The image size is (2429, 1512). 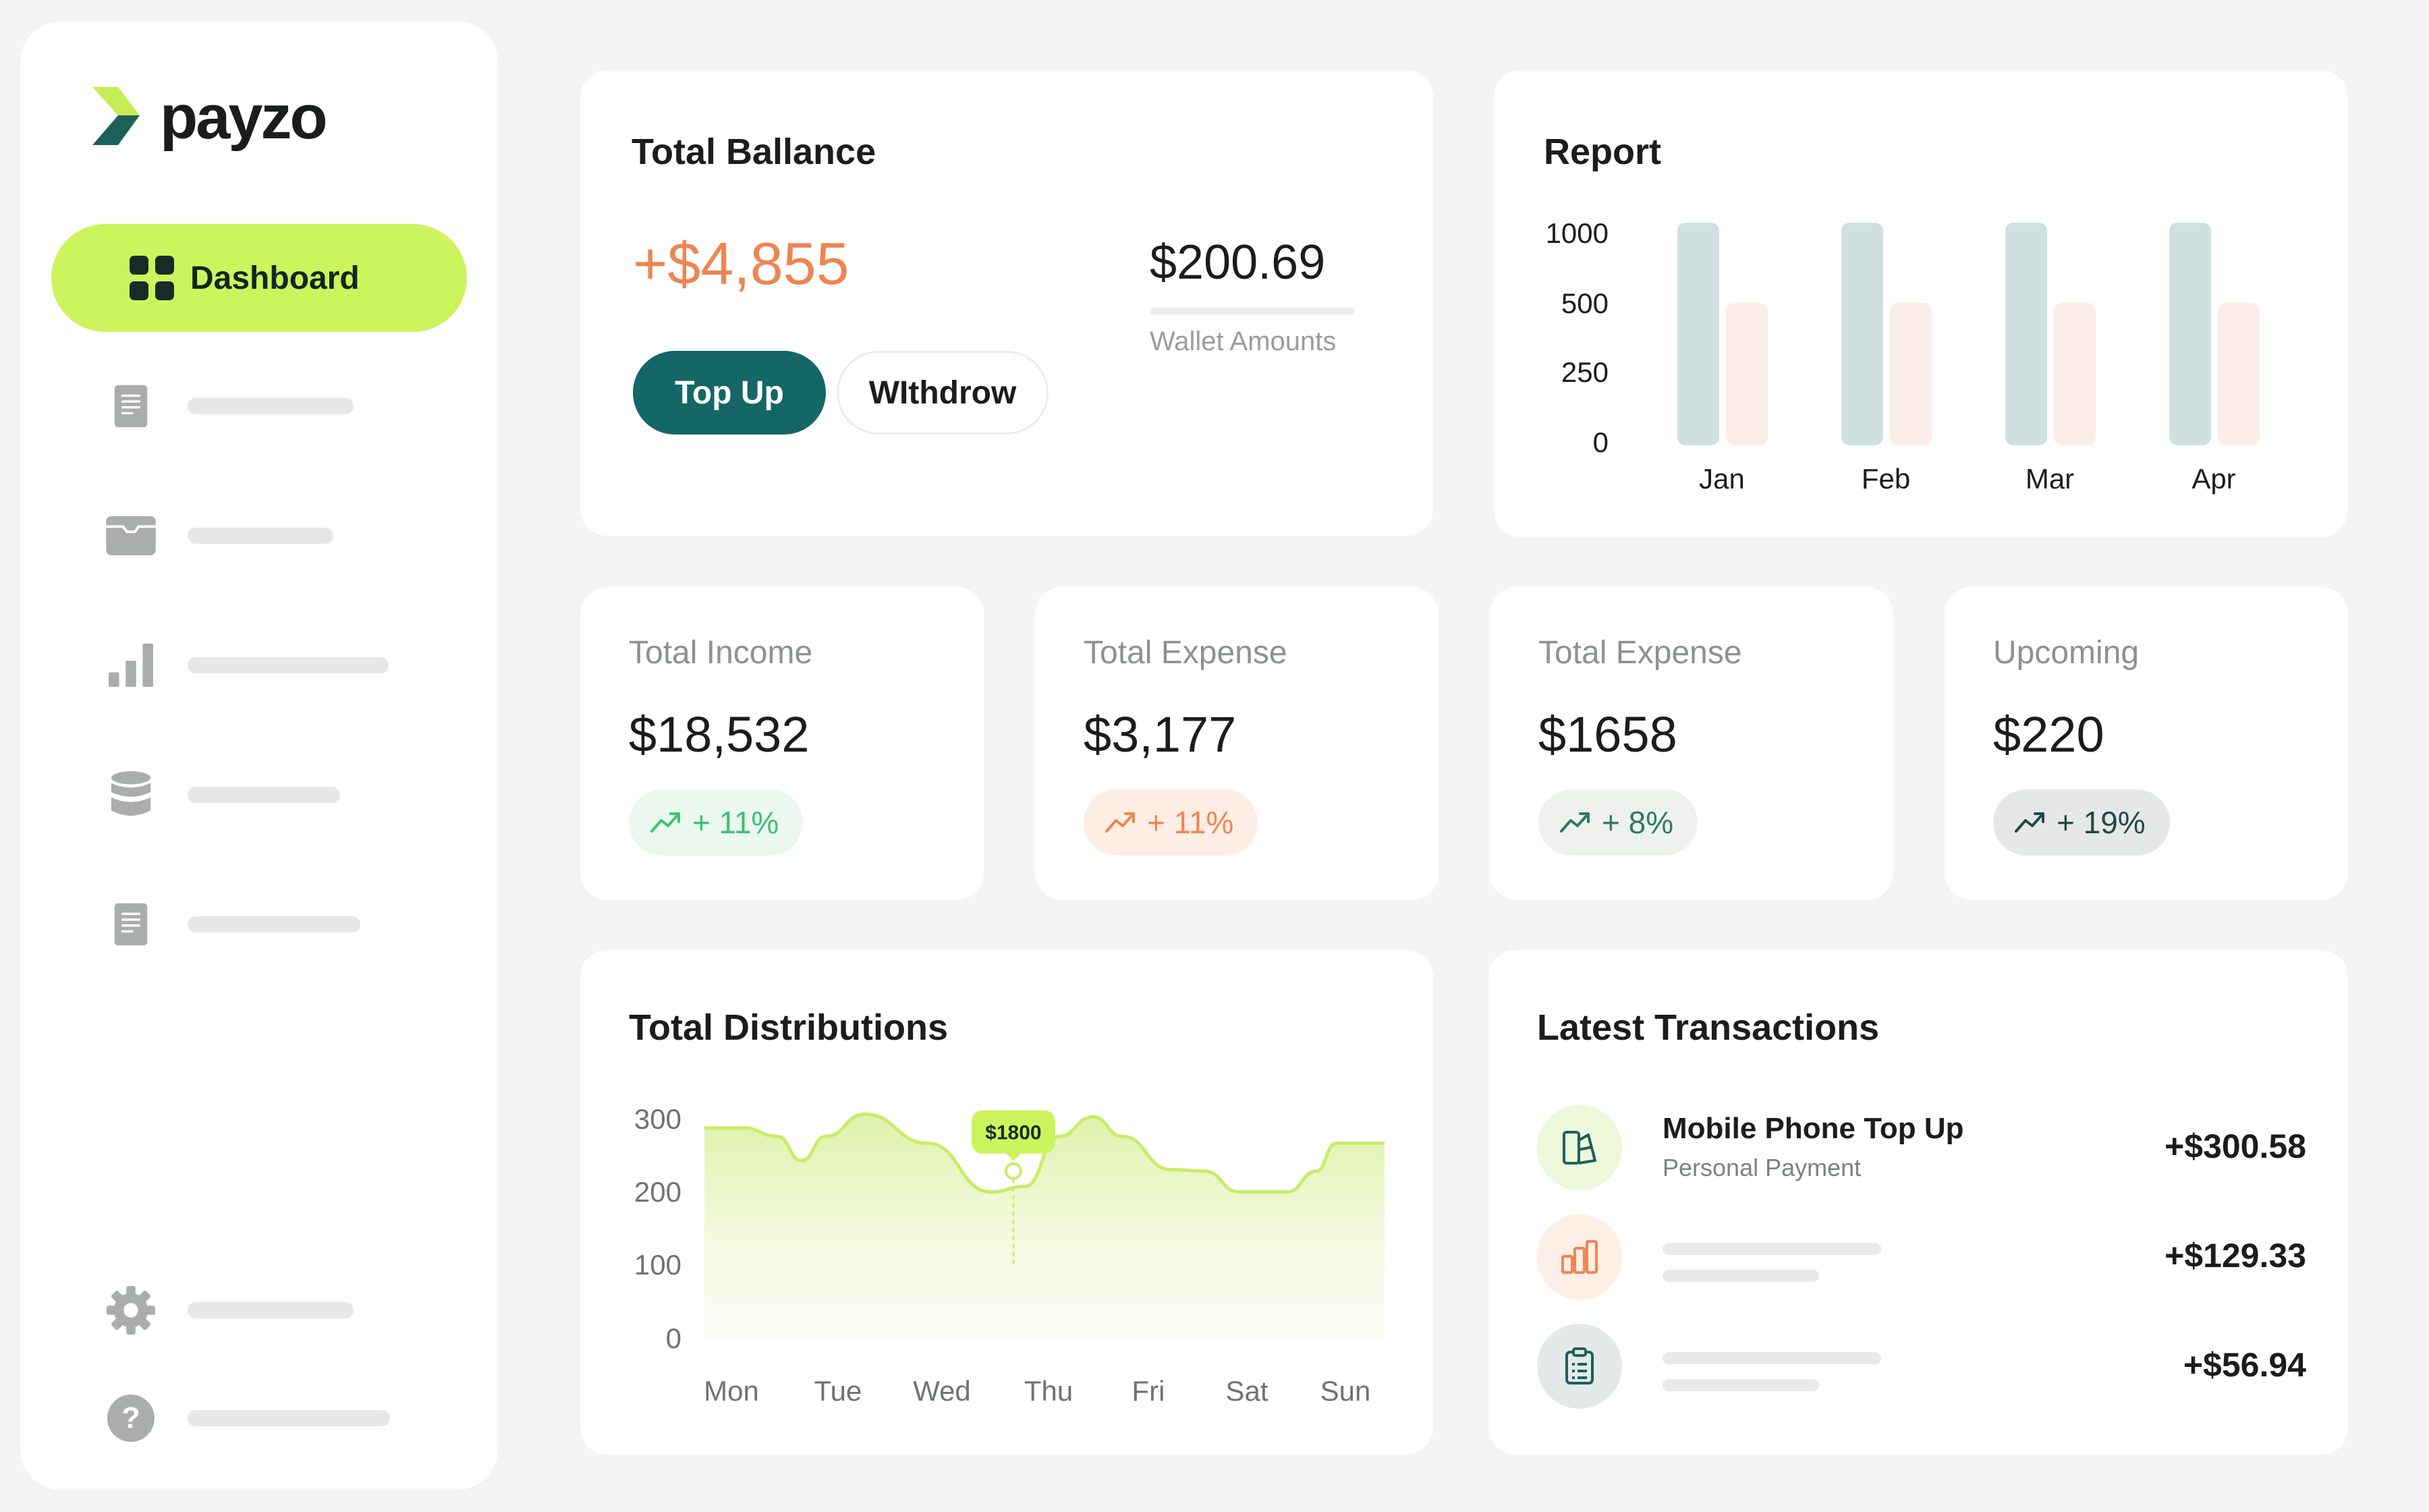 I want to click on report-bar-chart: 1000 500 250 0 Jan Feb Mar Apr, so click(x=1903, y=356).